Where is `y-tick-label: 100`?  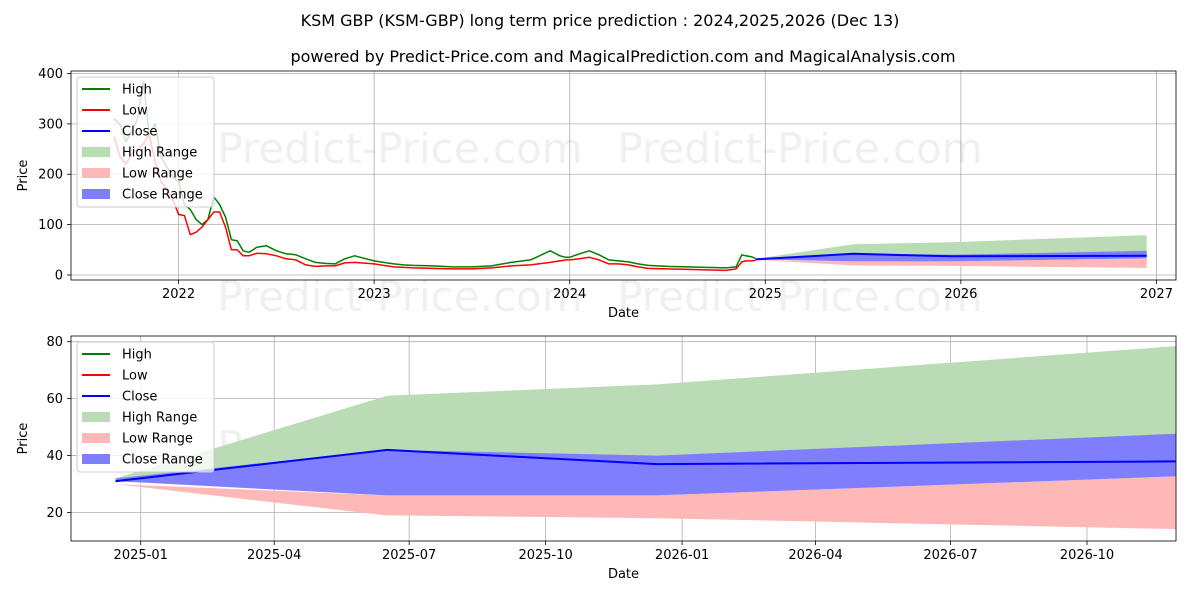
y-tick-label: 100 is located at coordinates (50, 225).